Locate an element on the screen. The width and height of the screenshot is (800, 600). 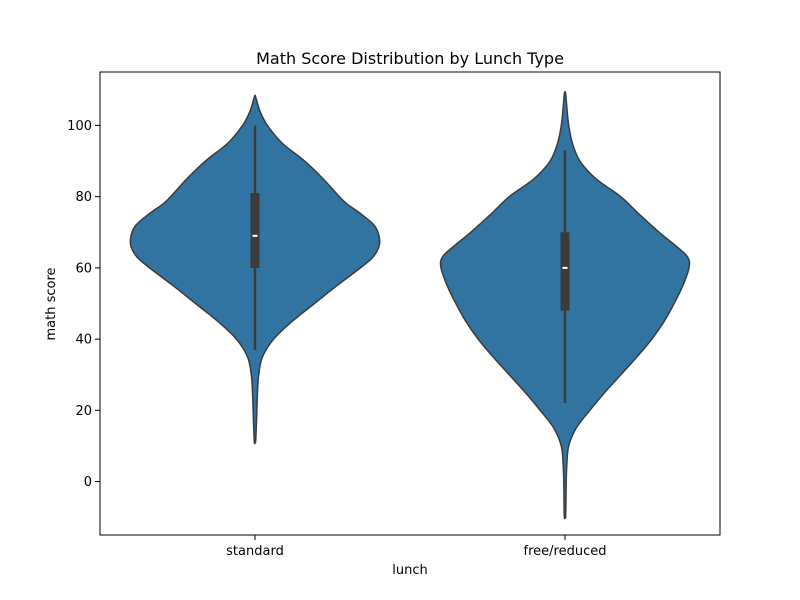
y-tick-label: 20 is located at coordinates (83, 411).